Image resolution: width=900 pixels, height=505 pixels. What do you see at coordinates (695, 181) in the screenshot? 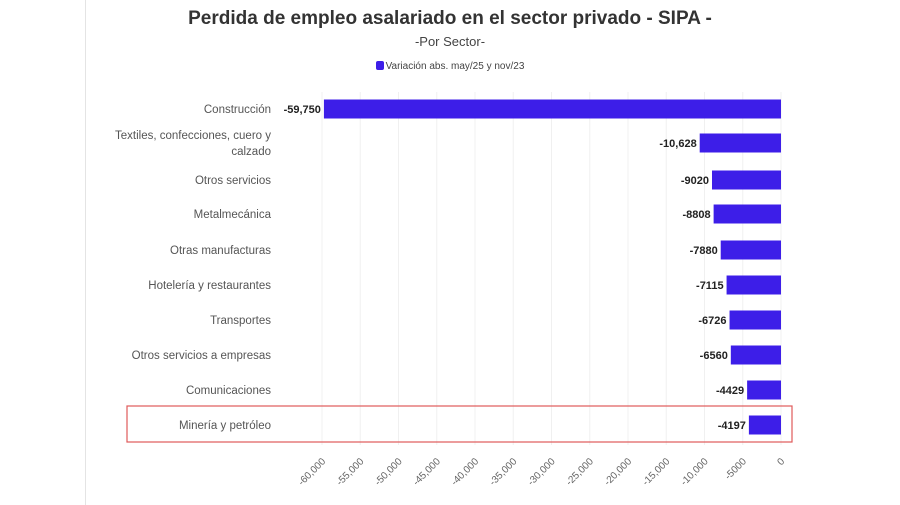
I see `data-label: -9020` at bounding box center [695, 181].